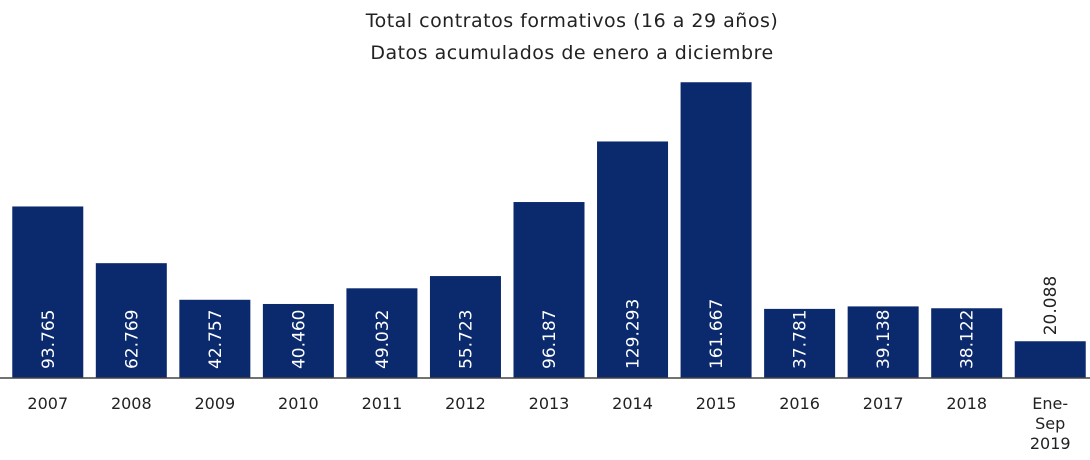 This screenshot has height=460, width=1090. What do you see at coordinates (716, 403) in the screenshot?
I see `x-tick-label: 2015` at bounding box center [716, 403].